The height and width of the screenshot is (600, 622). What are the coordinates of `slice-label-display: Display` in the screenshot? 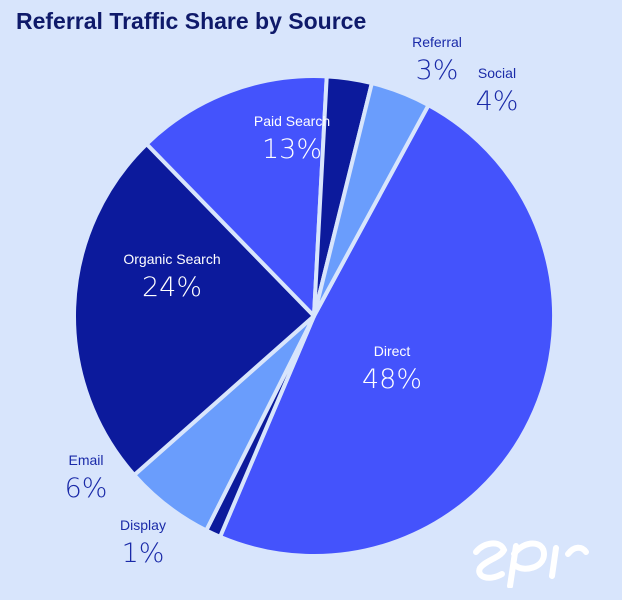 It's located at (143, 525).